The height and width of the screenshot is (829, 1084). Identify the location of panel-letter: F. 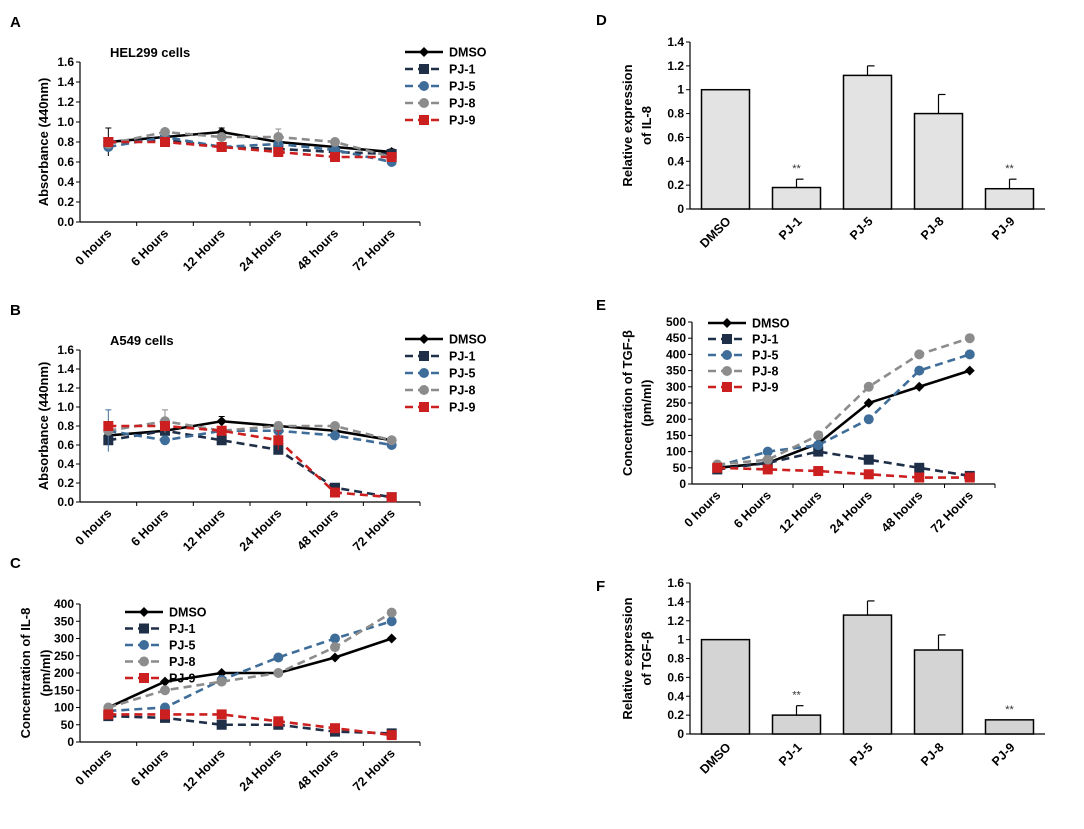
(600, 586).